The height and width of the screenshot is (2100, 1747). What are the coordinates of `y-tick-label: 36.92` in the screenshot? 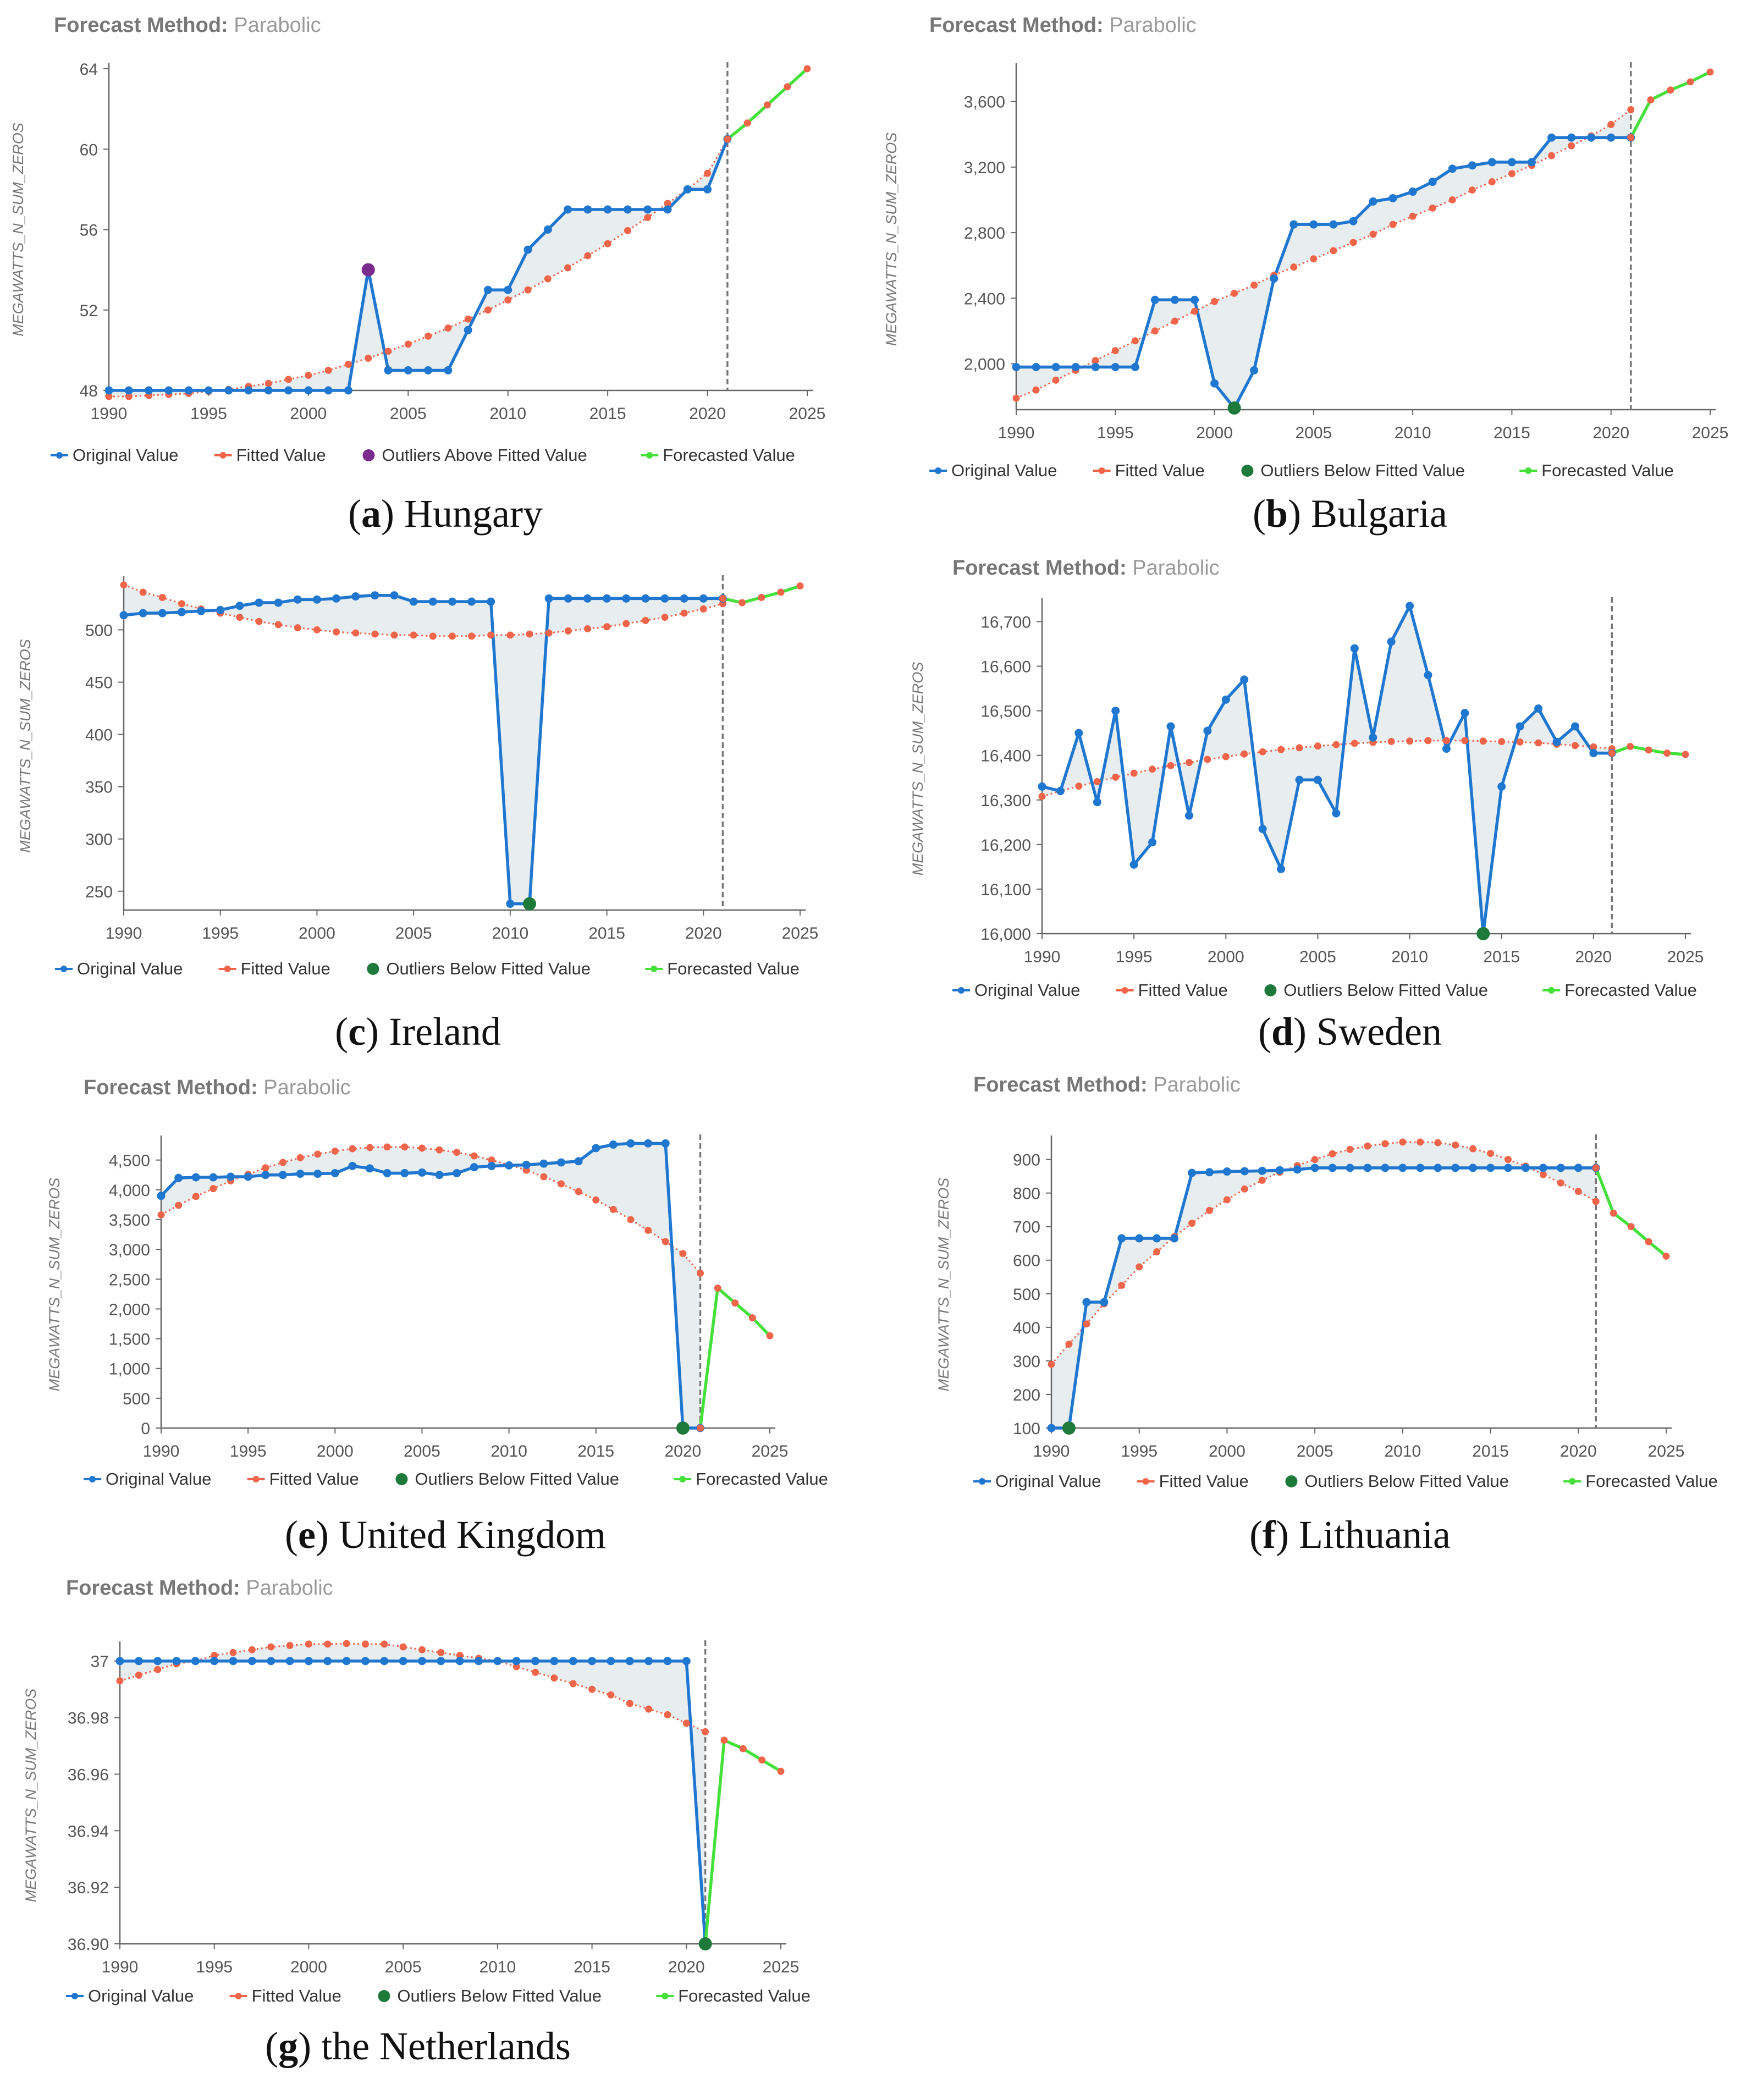 It's located at (88, 1888).